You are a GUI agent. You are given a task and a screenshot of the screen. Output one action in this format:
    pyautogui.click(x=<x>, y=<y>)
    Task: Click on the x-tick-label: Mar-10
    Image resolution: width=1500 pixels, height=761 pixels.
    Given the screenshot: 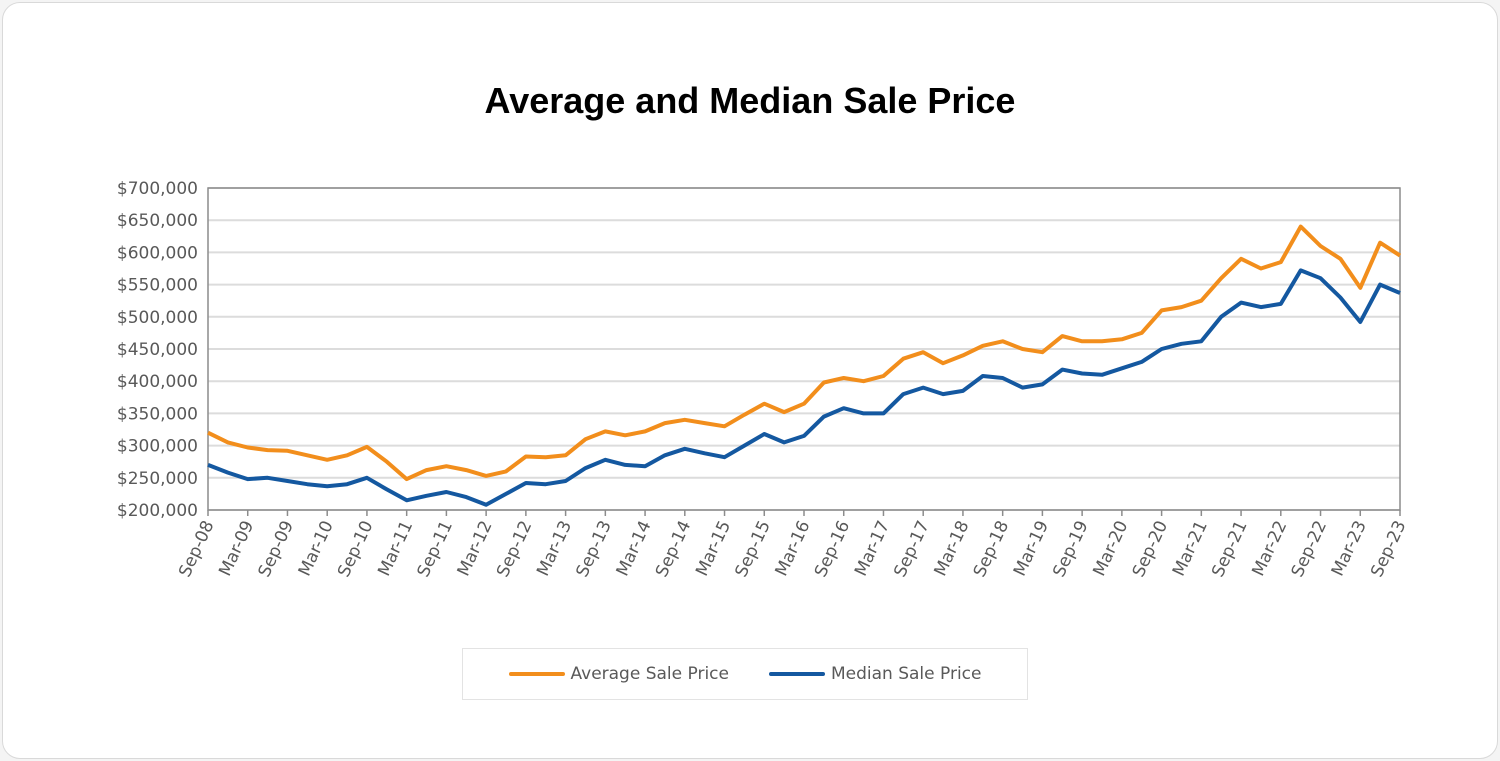 What is the action you would take?
    pyautogui.click(x=316, y=549)
    